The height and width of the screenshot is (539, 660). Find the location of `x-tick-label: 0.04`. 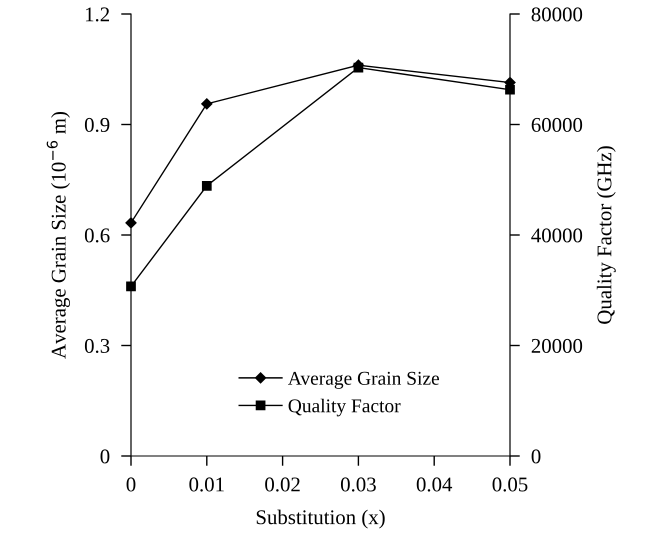

x-tick-label: 0.04 is located at coordinates (434, 484).